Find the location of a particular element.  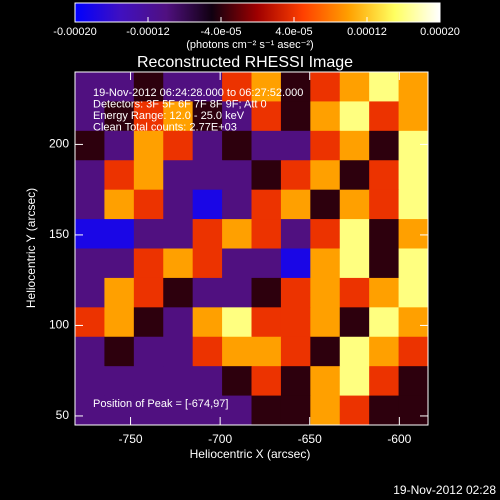

annotation: Clean Total counts: 2.77E+03 is located at coordinates (165, 127).